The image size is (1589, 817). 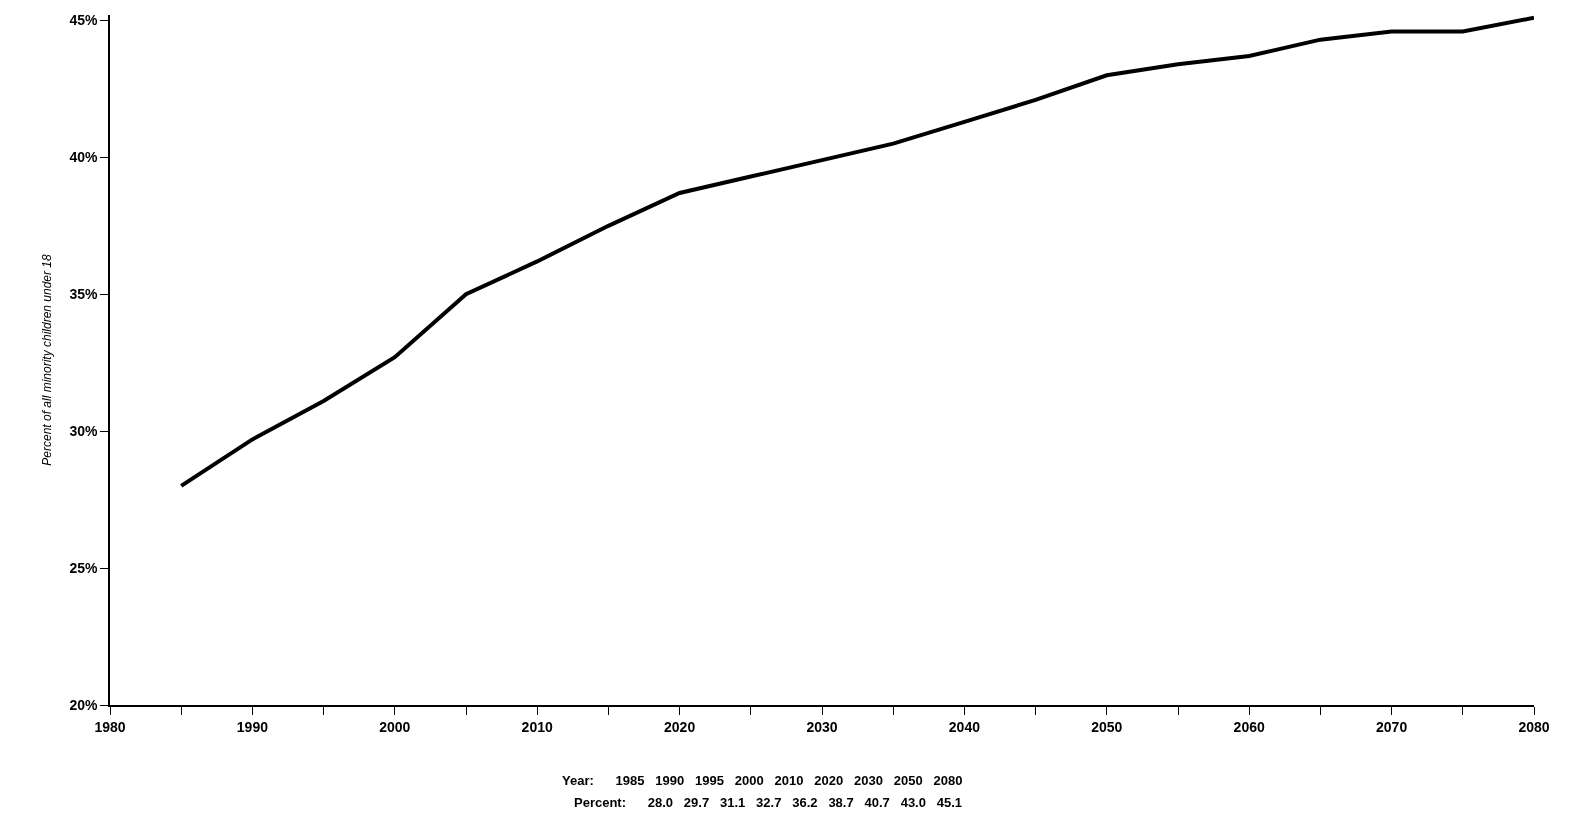 I want to click on x-tick-label: 2060, so click(x=1249, y=726).